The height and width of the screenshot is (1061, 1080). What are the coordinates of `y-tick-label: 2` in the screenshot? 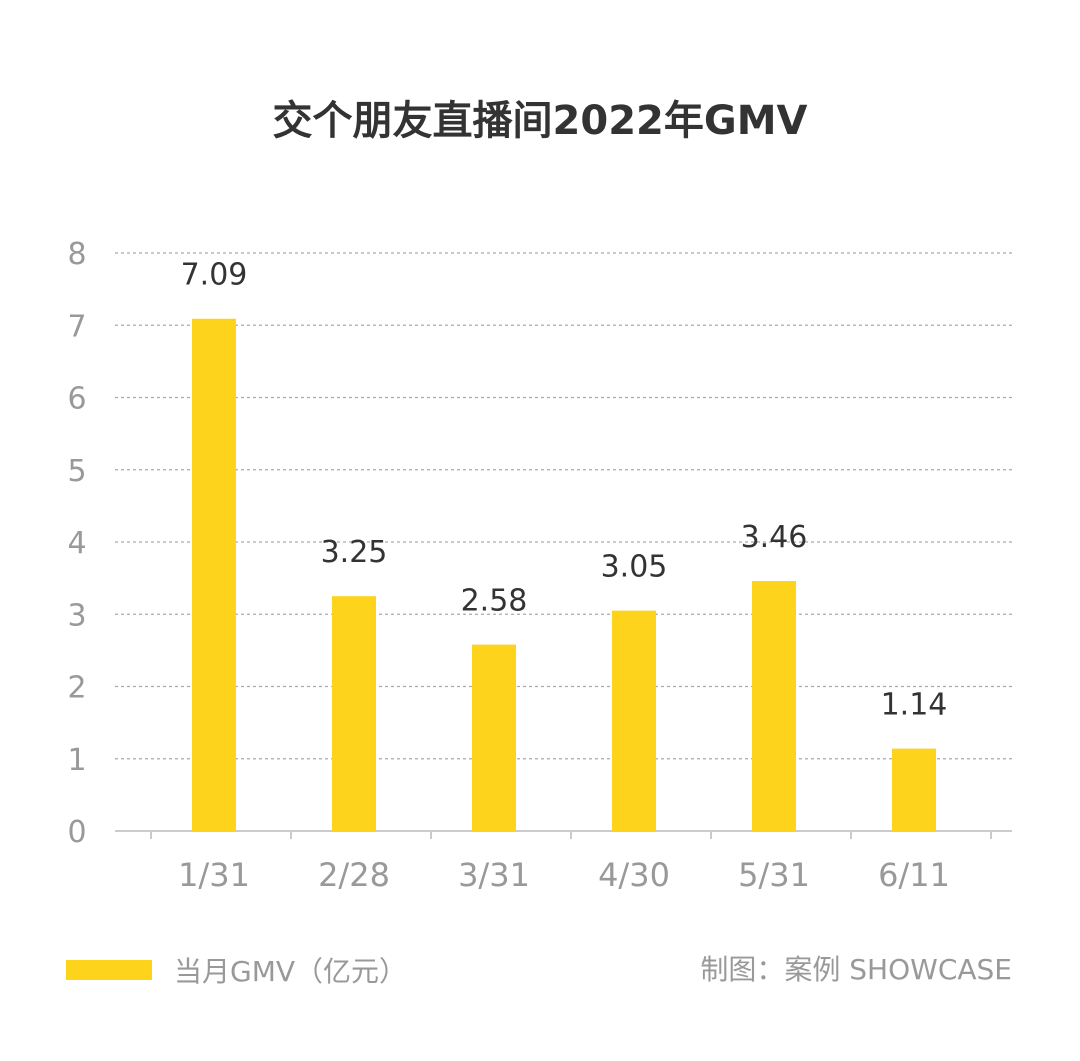 It's located at (76, 688).